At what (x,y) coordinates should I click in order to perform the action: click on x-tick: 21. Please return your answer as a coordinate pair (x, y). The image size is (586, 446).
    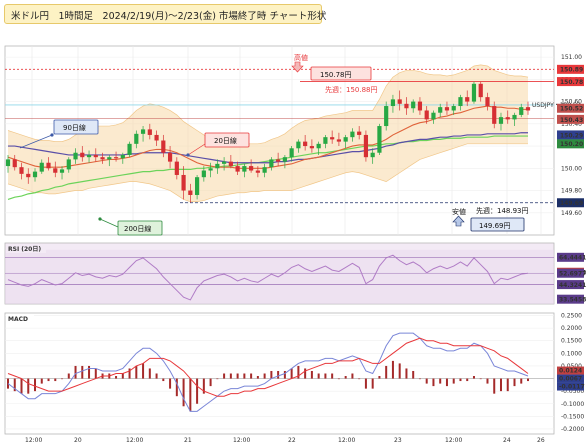
    Looking at the image, I should click on (188, 440).